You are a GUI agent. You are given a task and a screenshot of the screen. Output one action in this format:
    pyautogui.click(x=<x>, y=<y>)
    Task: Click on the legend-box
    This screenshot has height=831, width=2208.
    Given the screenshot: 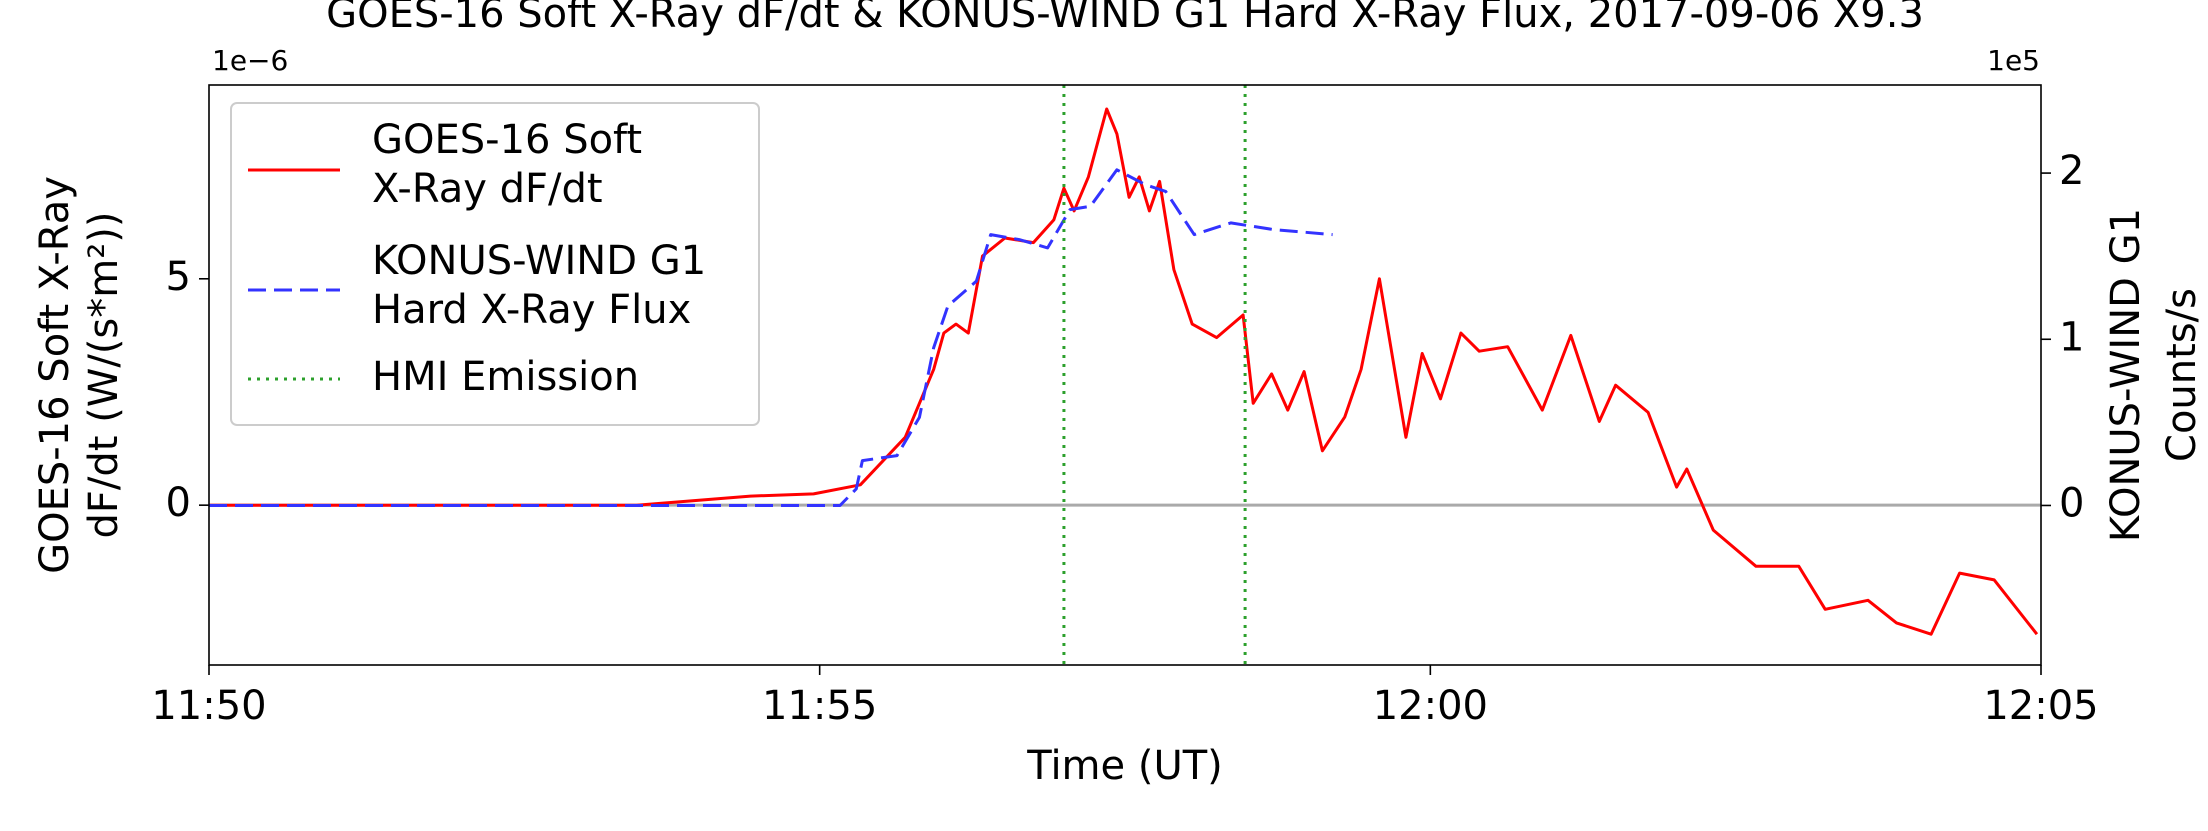 What is the action you would take?
    pyautogui.click(x=495, y=264)
    